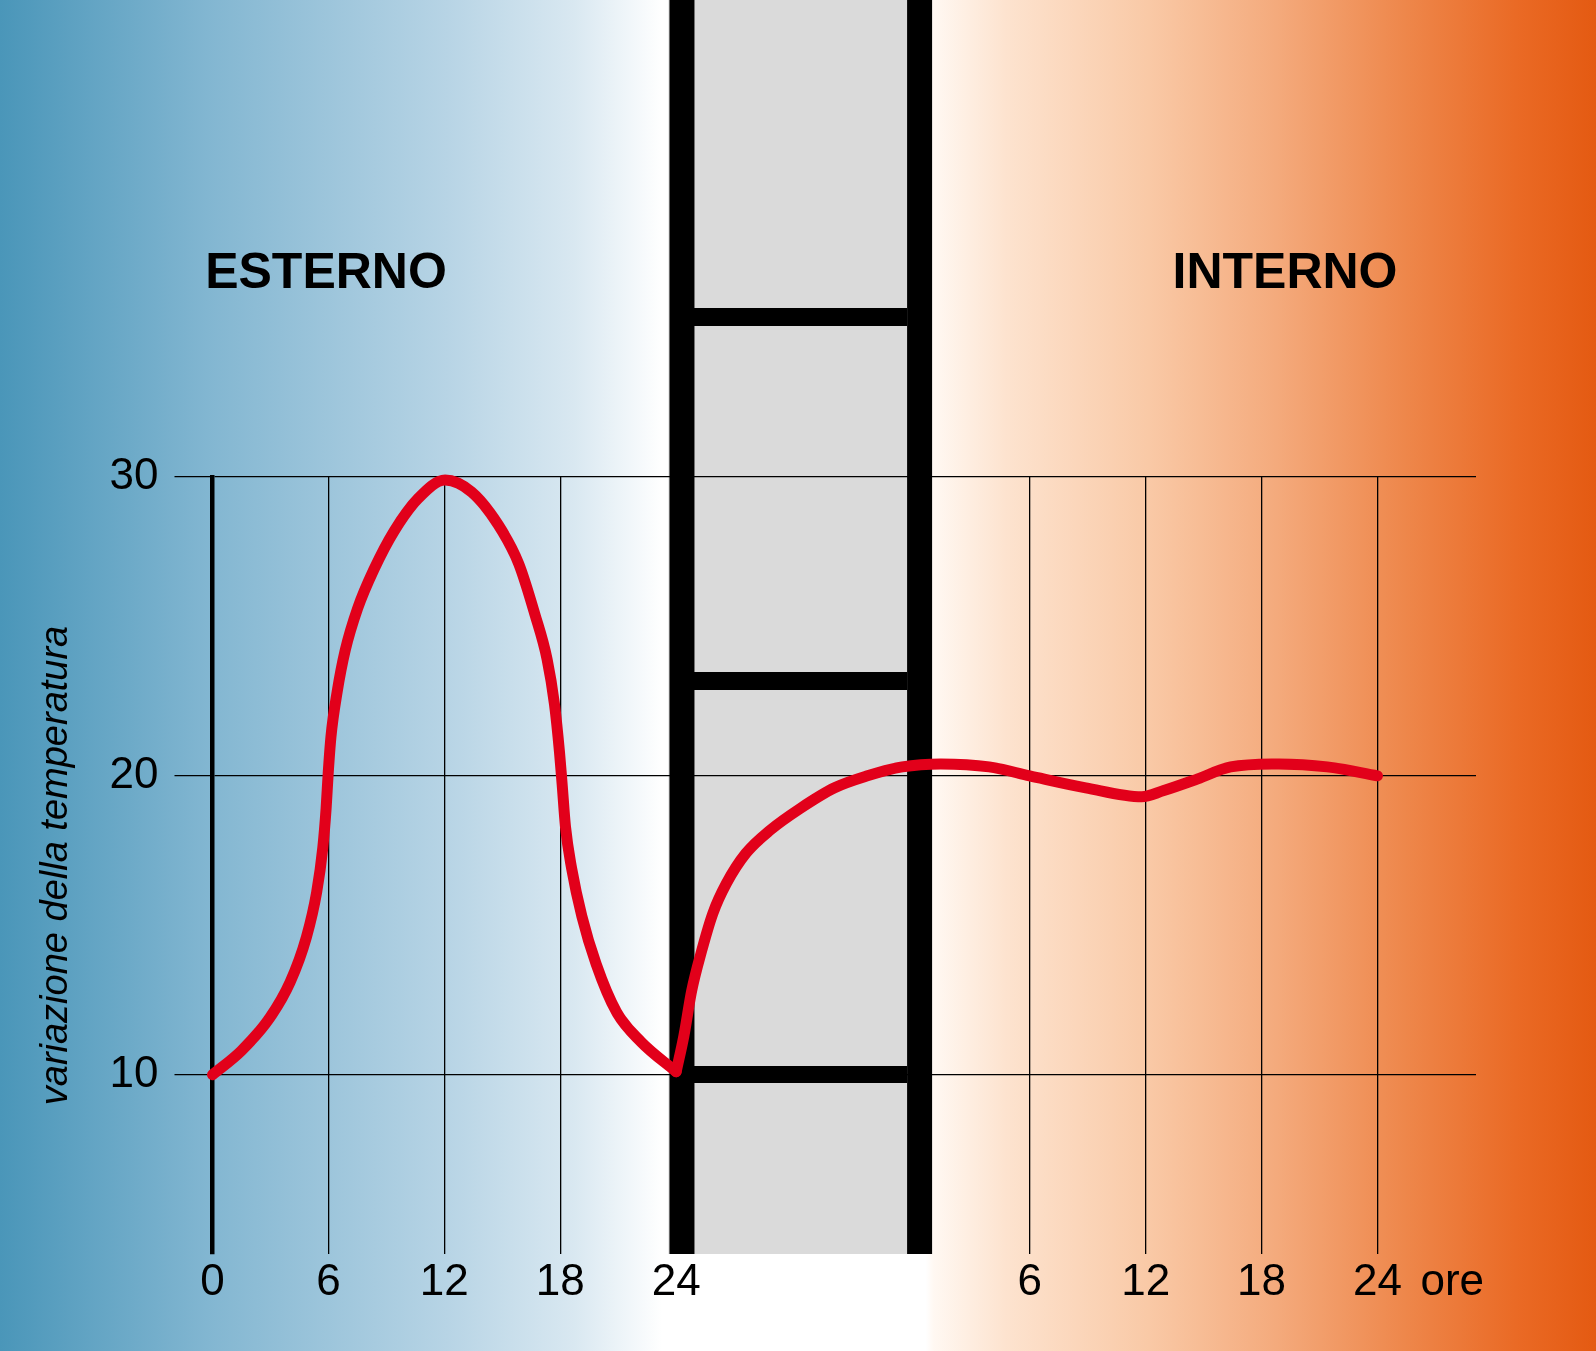 The width and height of the screenshot is (1596, 1351). Describe the element at coordinates (444, 1280) in the screenshot. I see `x-tick-label: 12` at that location.